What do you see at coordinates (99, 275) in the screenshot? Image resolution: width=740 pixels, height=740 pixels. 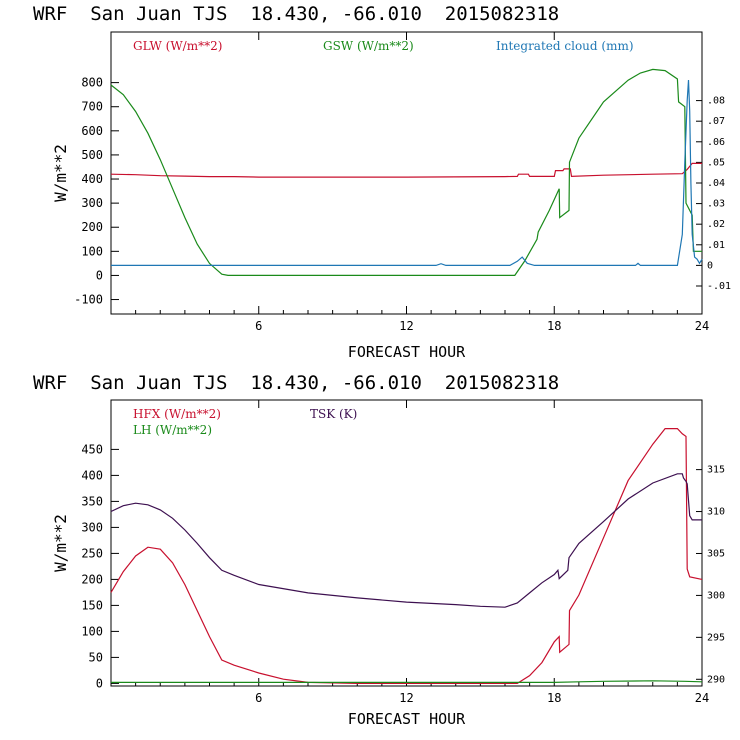 I see `chart1-y-tick-label: 0` at bounding box center [99, 275].